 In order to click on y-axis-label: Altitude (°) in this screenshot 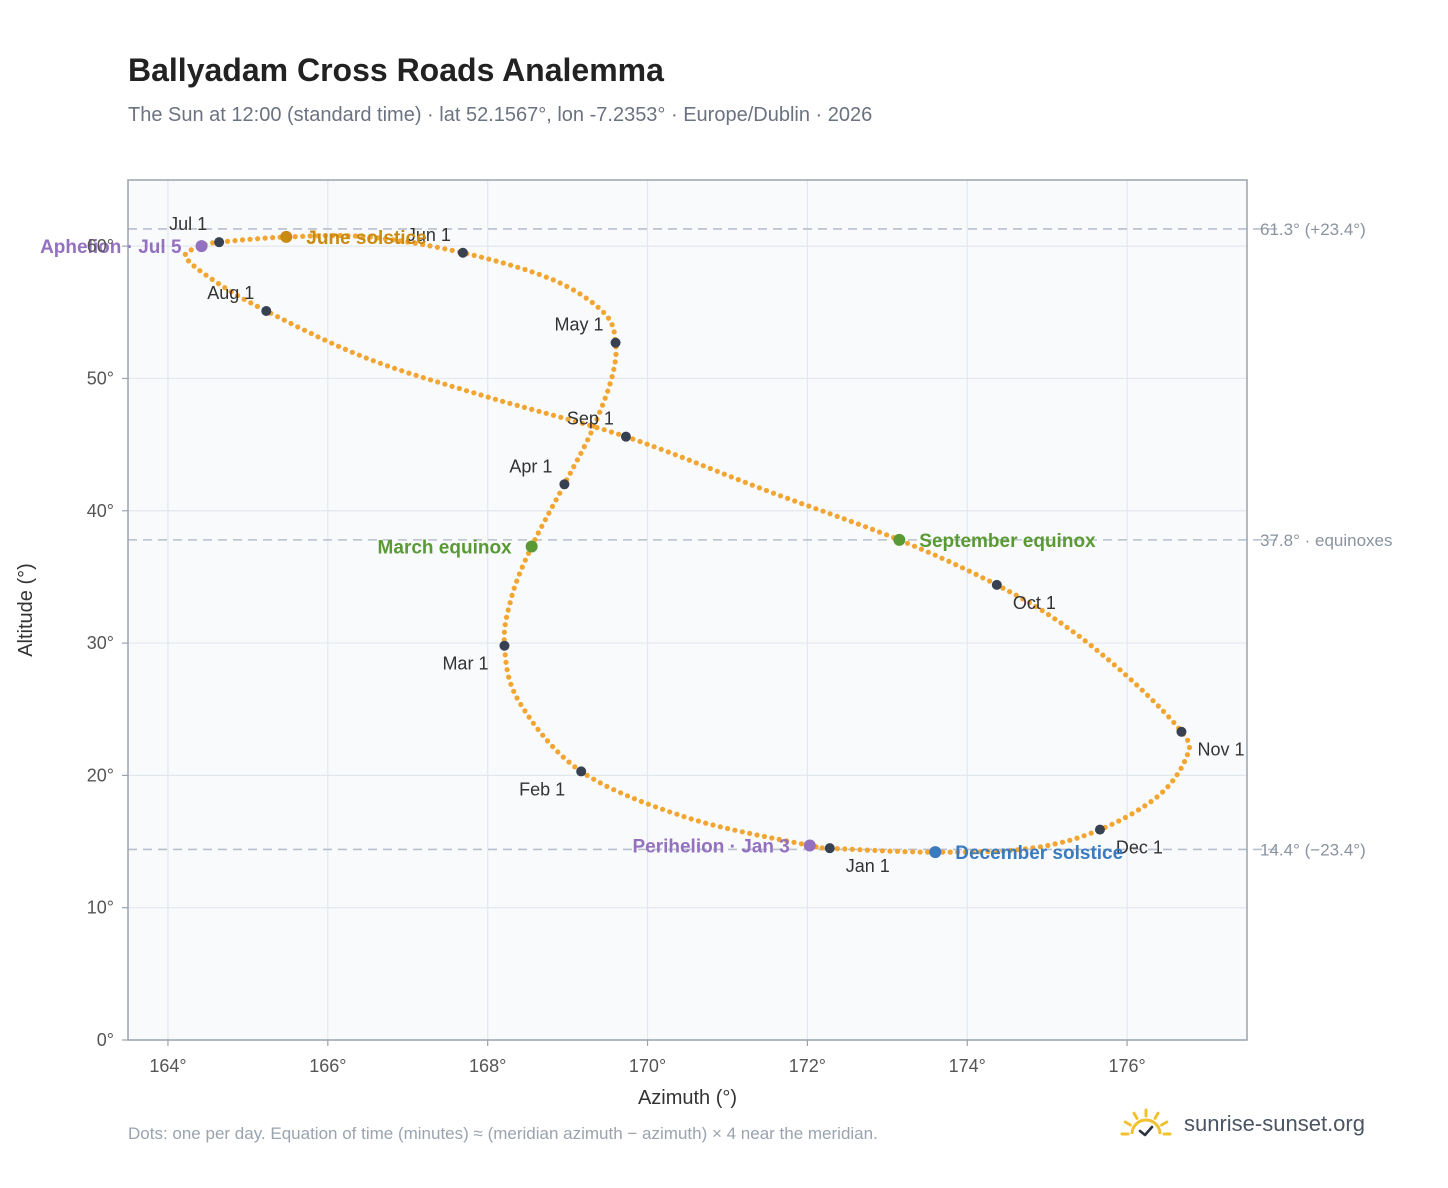, I will do `click(26, 610)`.